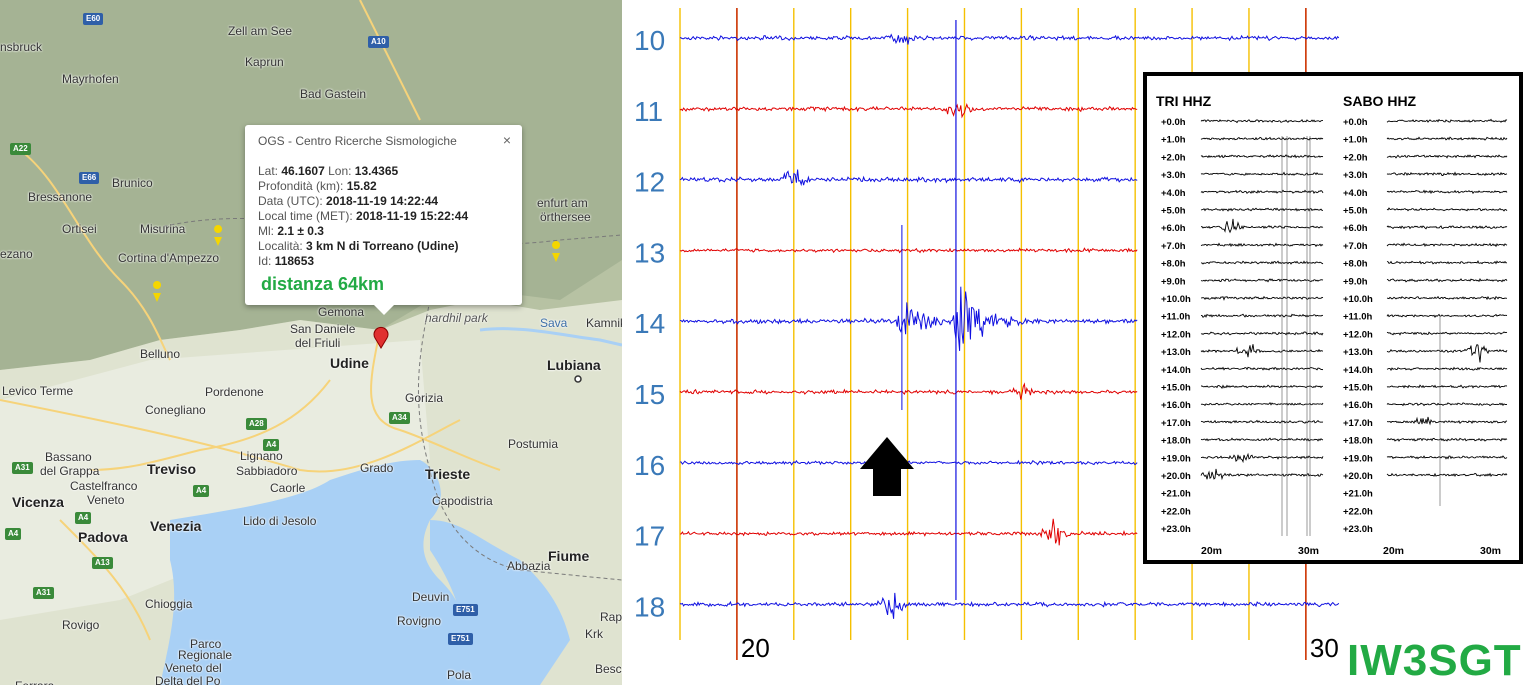 The image size is (1535, 686). Describe the element at coordinates (649, 606) in the screenshot. I see `hour-label: 18` at that location.